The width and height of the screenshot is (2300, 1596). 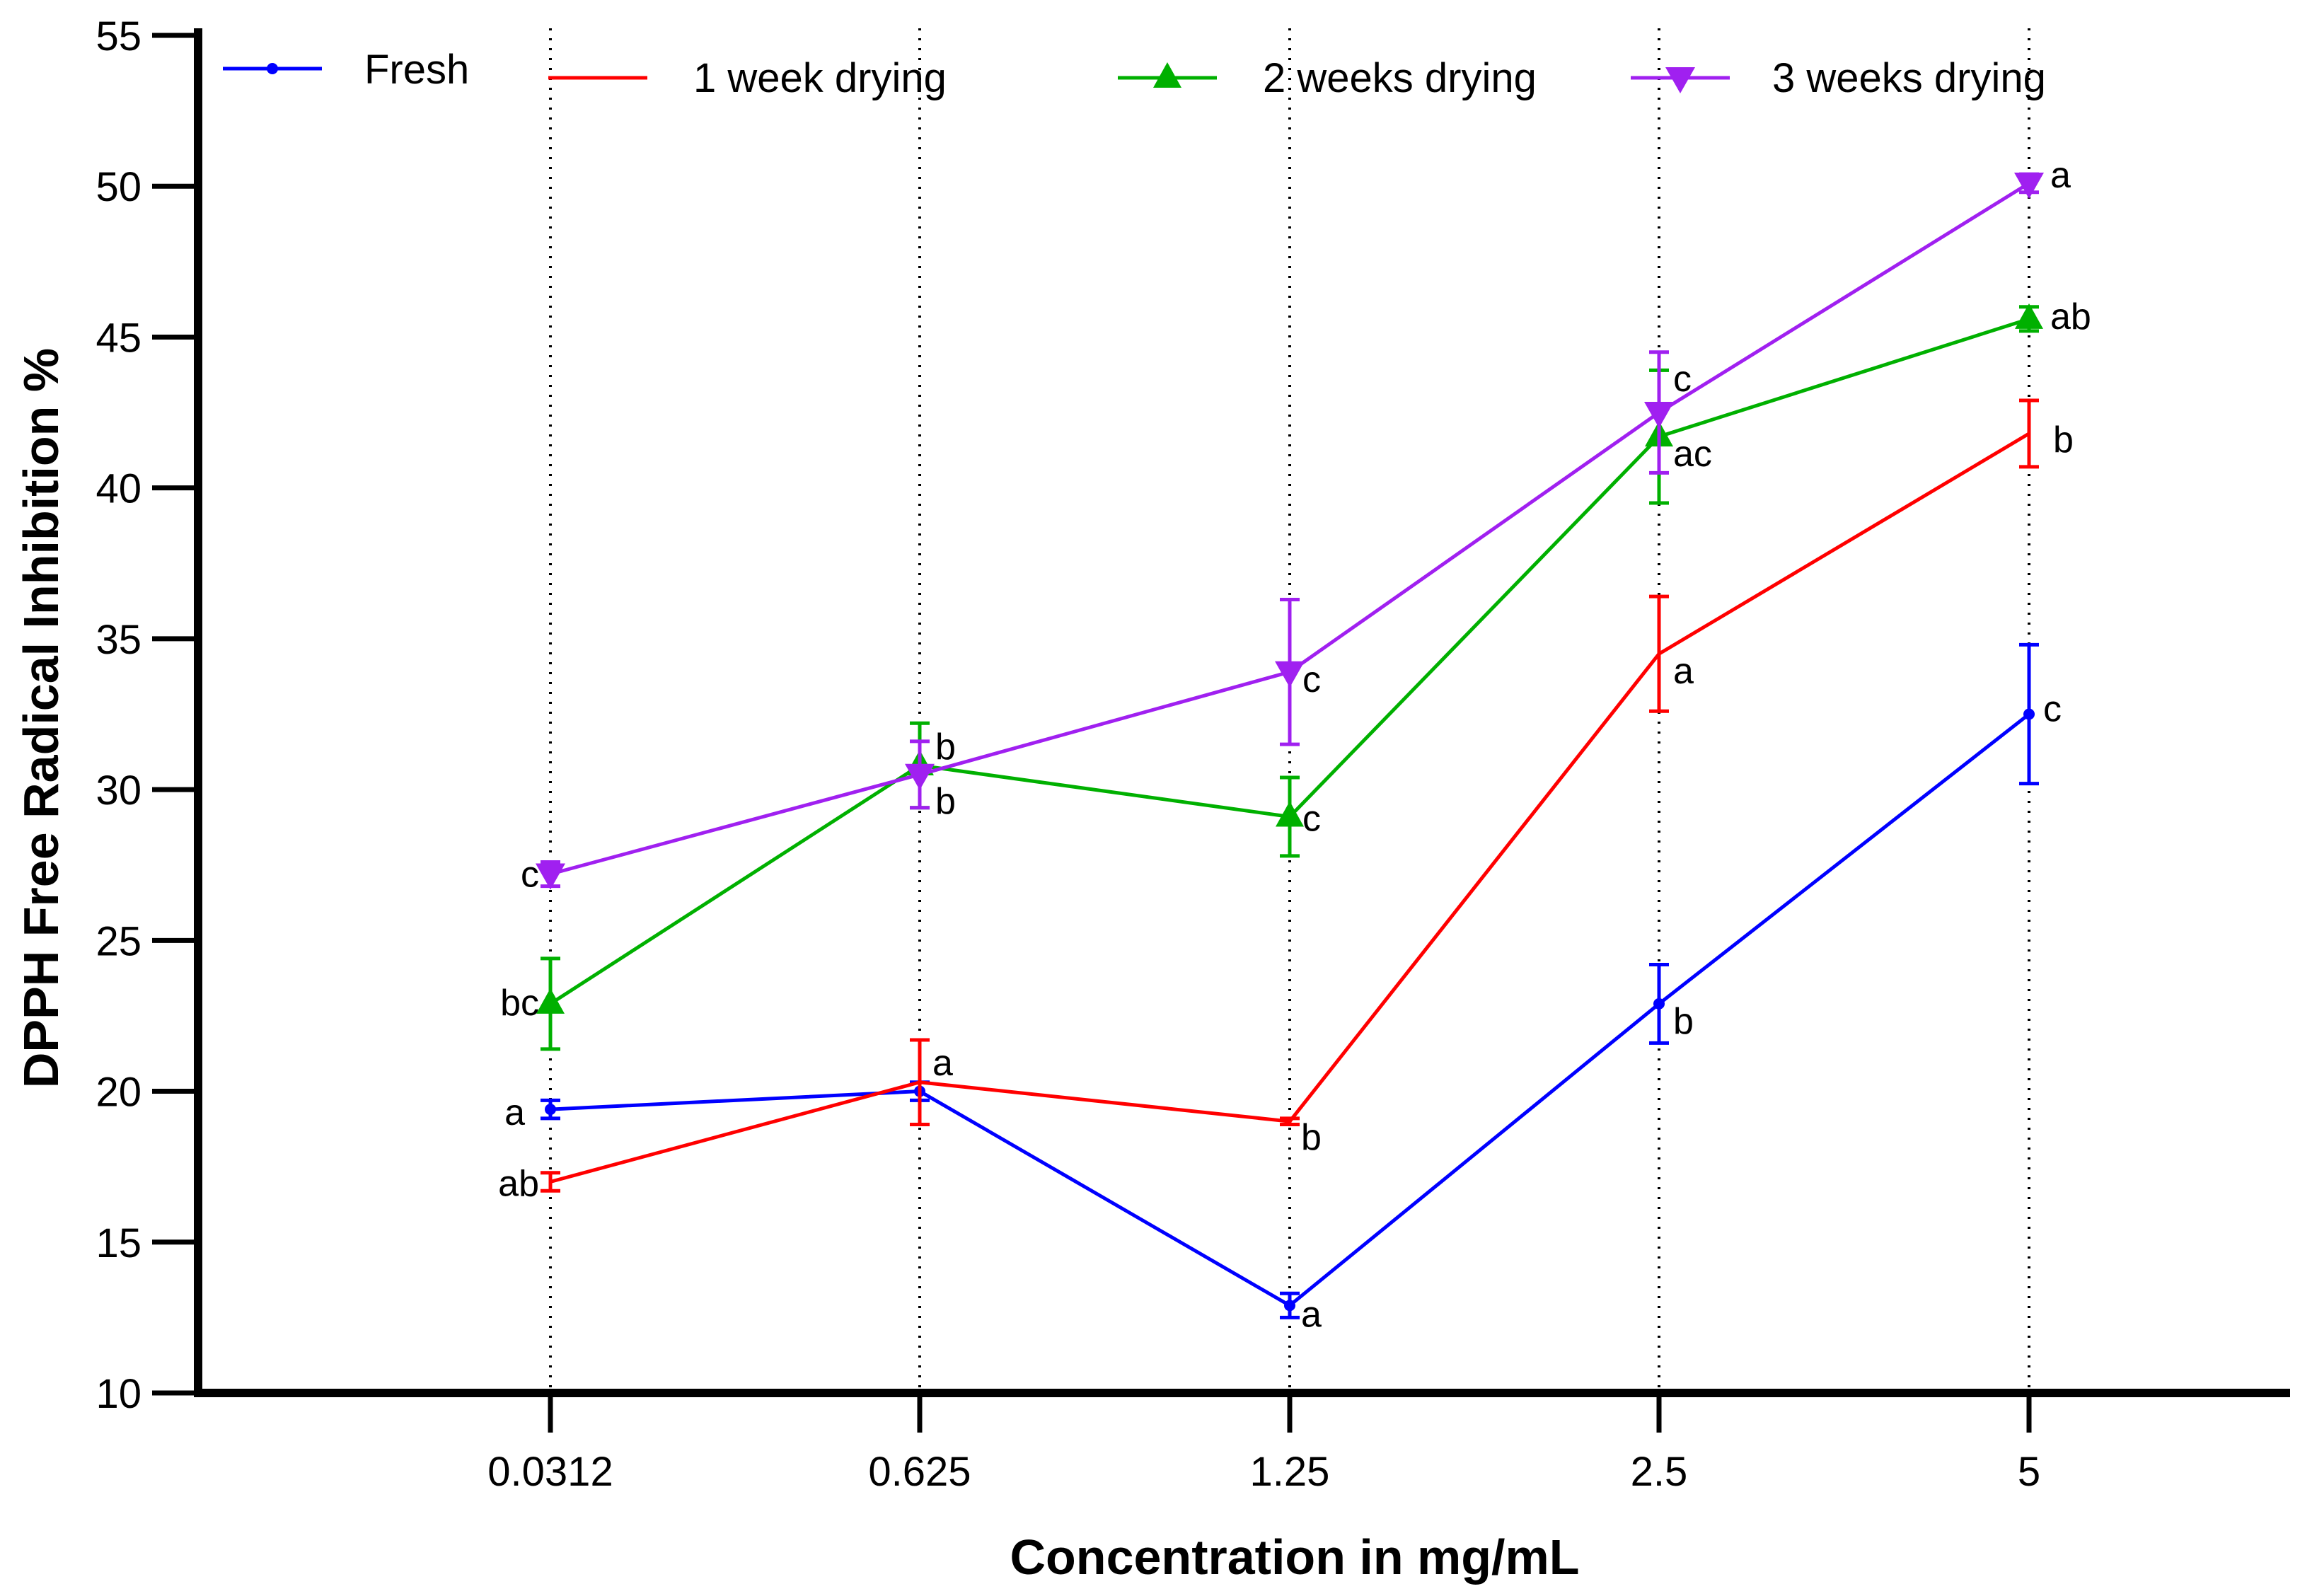 What do you see at coordinates (1682, 380) in the screenshot?
I see `sig-label-3-3: c` at bounding box center [1682, 380].